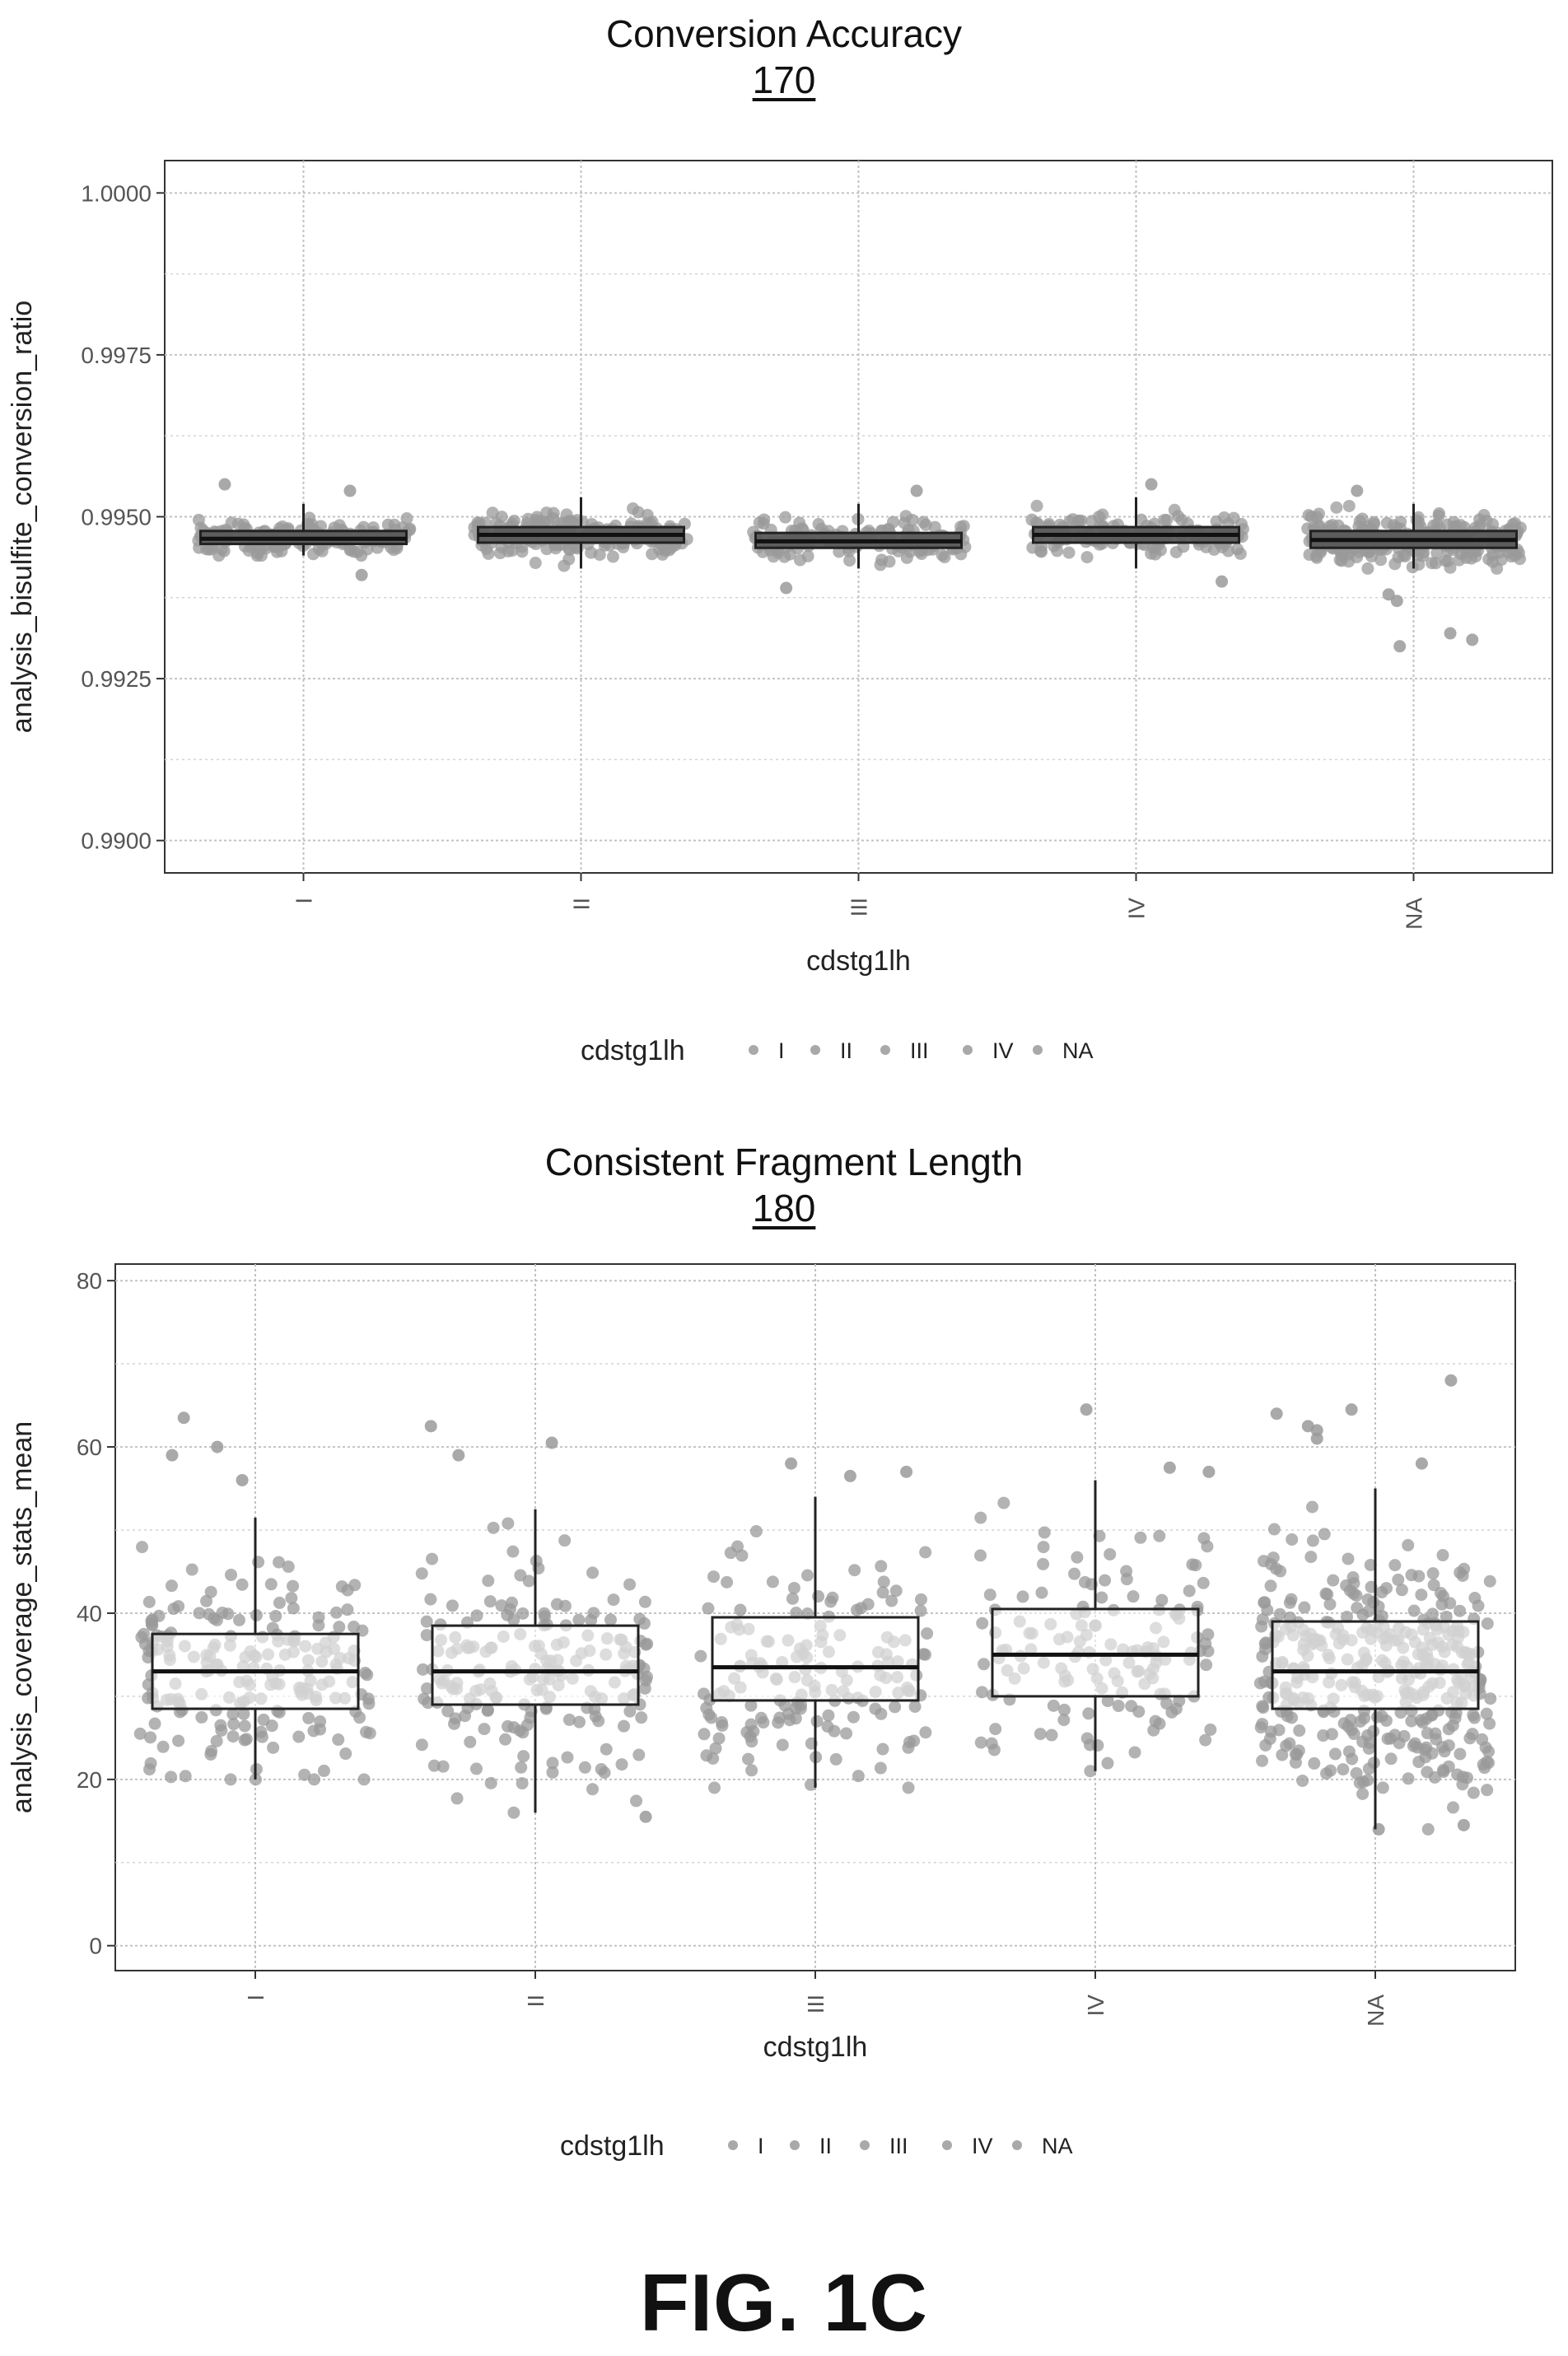 This screenshot has height=2356, width=1568. What do you see at coordinates (116, 679) in the screenshot?
I see `y-tick-label: 0.9925` at bounding box center [116, 679].